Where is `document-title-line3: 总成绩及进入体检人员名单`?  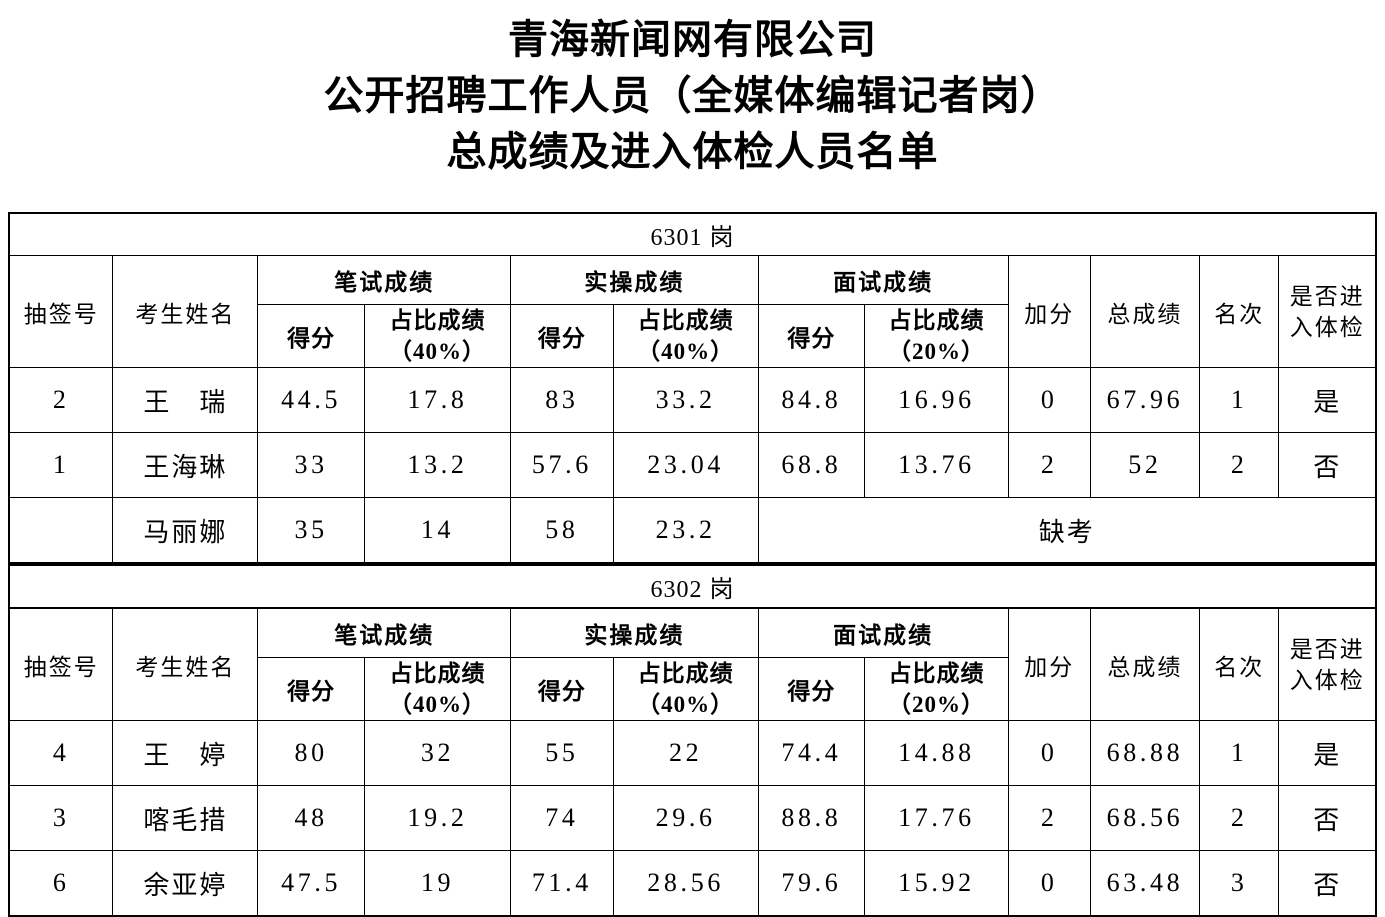
document-title-line3: 总成绩及进入体检人员名单 is located at coordinates (692, 152).